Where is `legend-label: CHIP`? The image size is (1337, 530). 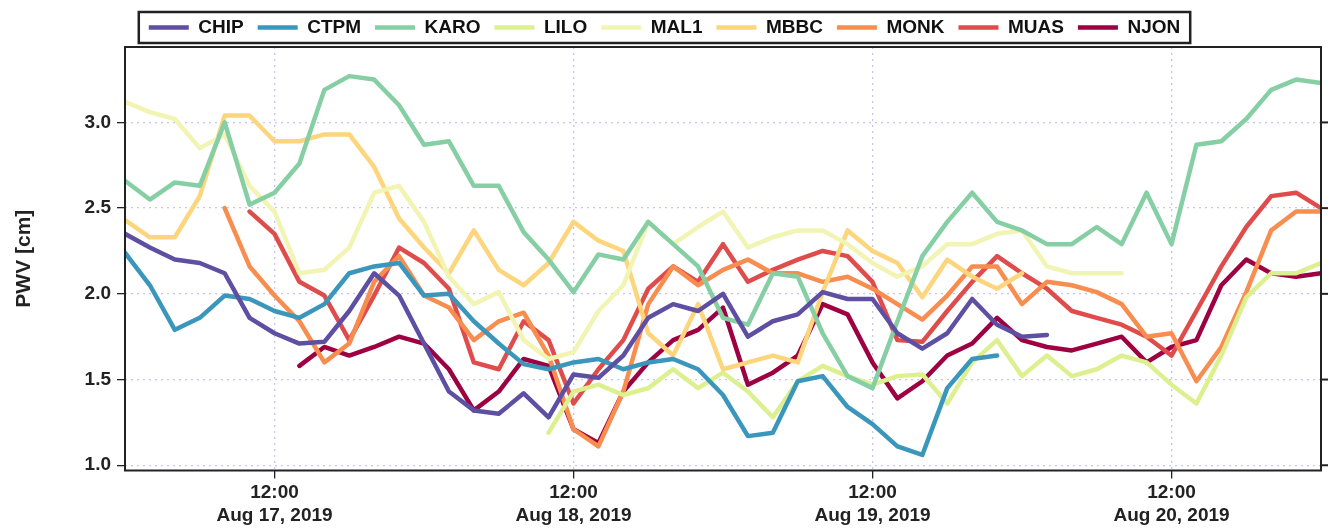 legend-label: CHIP is located at coordinates (221, 26).